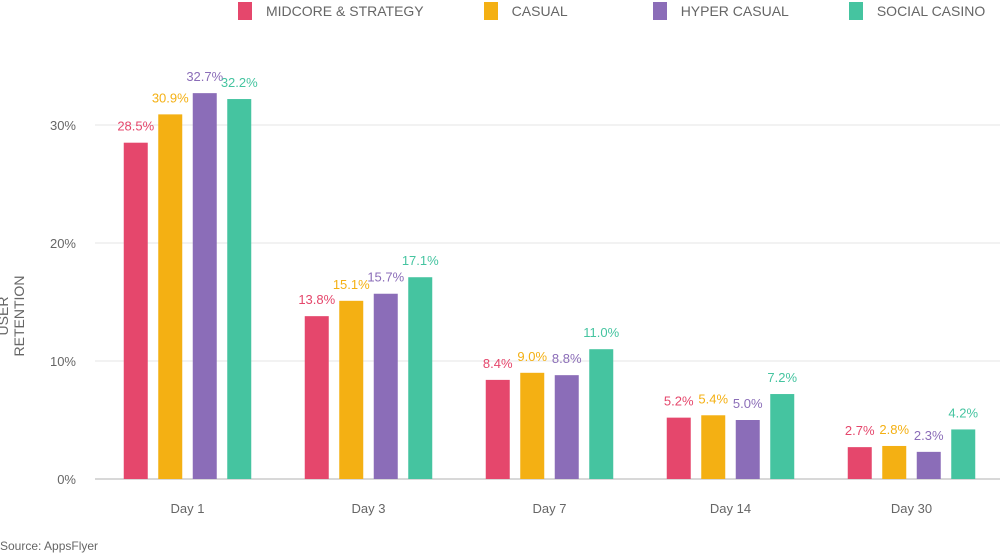  What do you see at coordinates (550, 508) in the screenshot?
I see `x-tick-label: Day 7` at bounding box center [550, 508].